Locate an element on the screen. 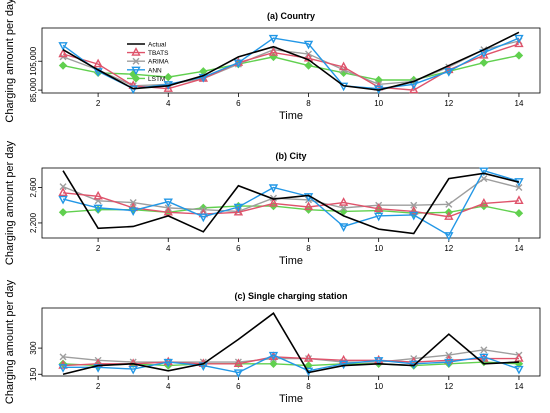 This screenshot has height=413, width=550. series-tbats is located at coordinates (291, 66).